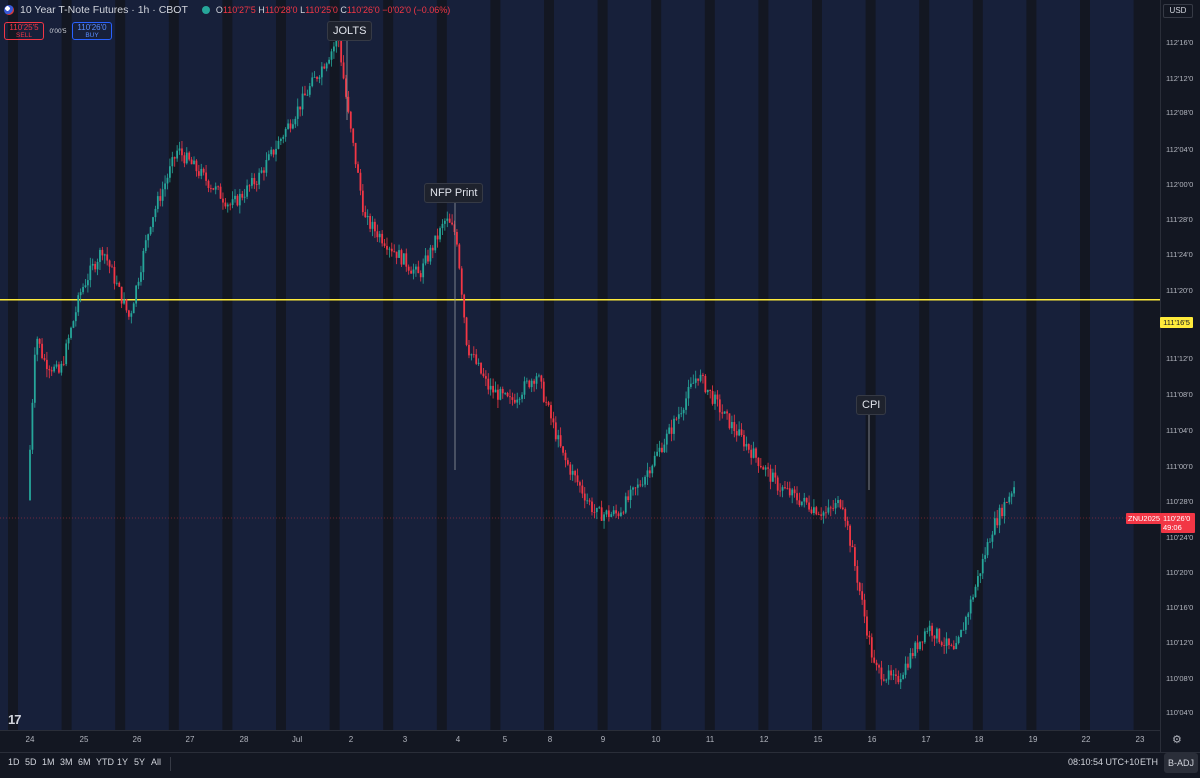 The image size is (1200, 778). Describe the element at coordinates (1149, 762) in the screenshot. I see `session-toggle: ETH` at that location.